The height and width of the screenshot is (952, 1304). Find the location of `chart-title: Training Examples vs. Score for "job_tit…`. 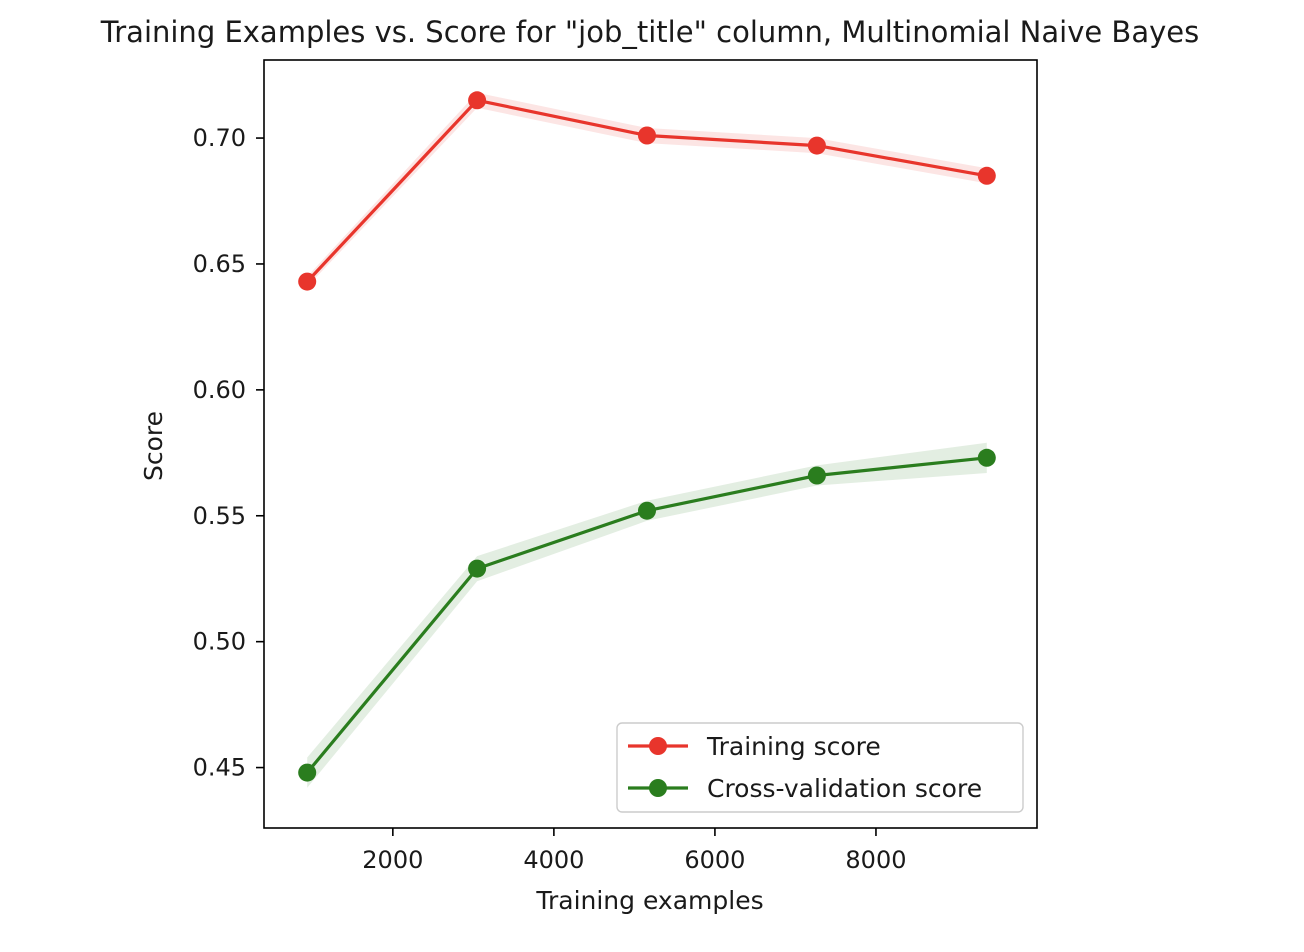

chart-title: Training Examples vs. Score for "job_tit… is located at coordinates (649, 32).